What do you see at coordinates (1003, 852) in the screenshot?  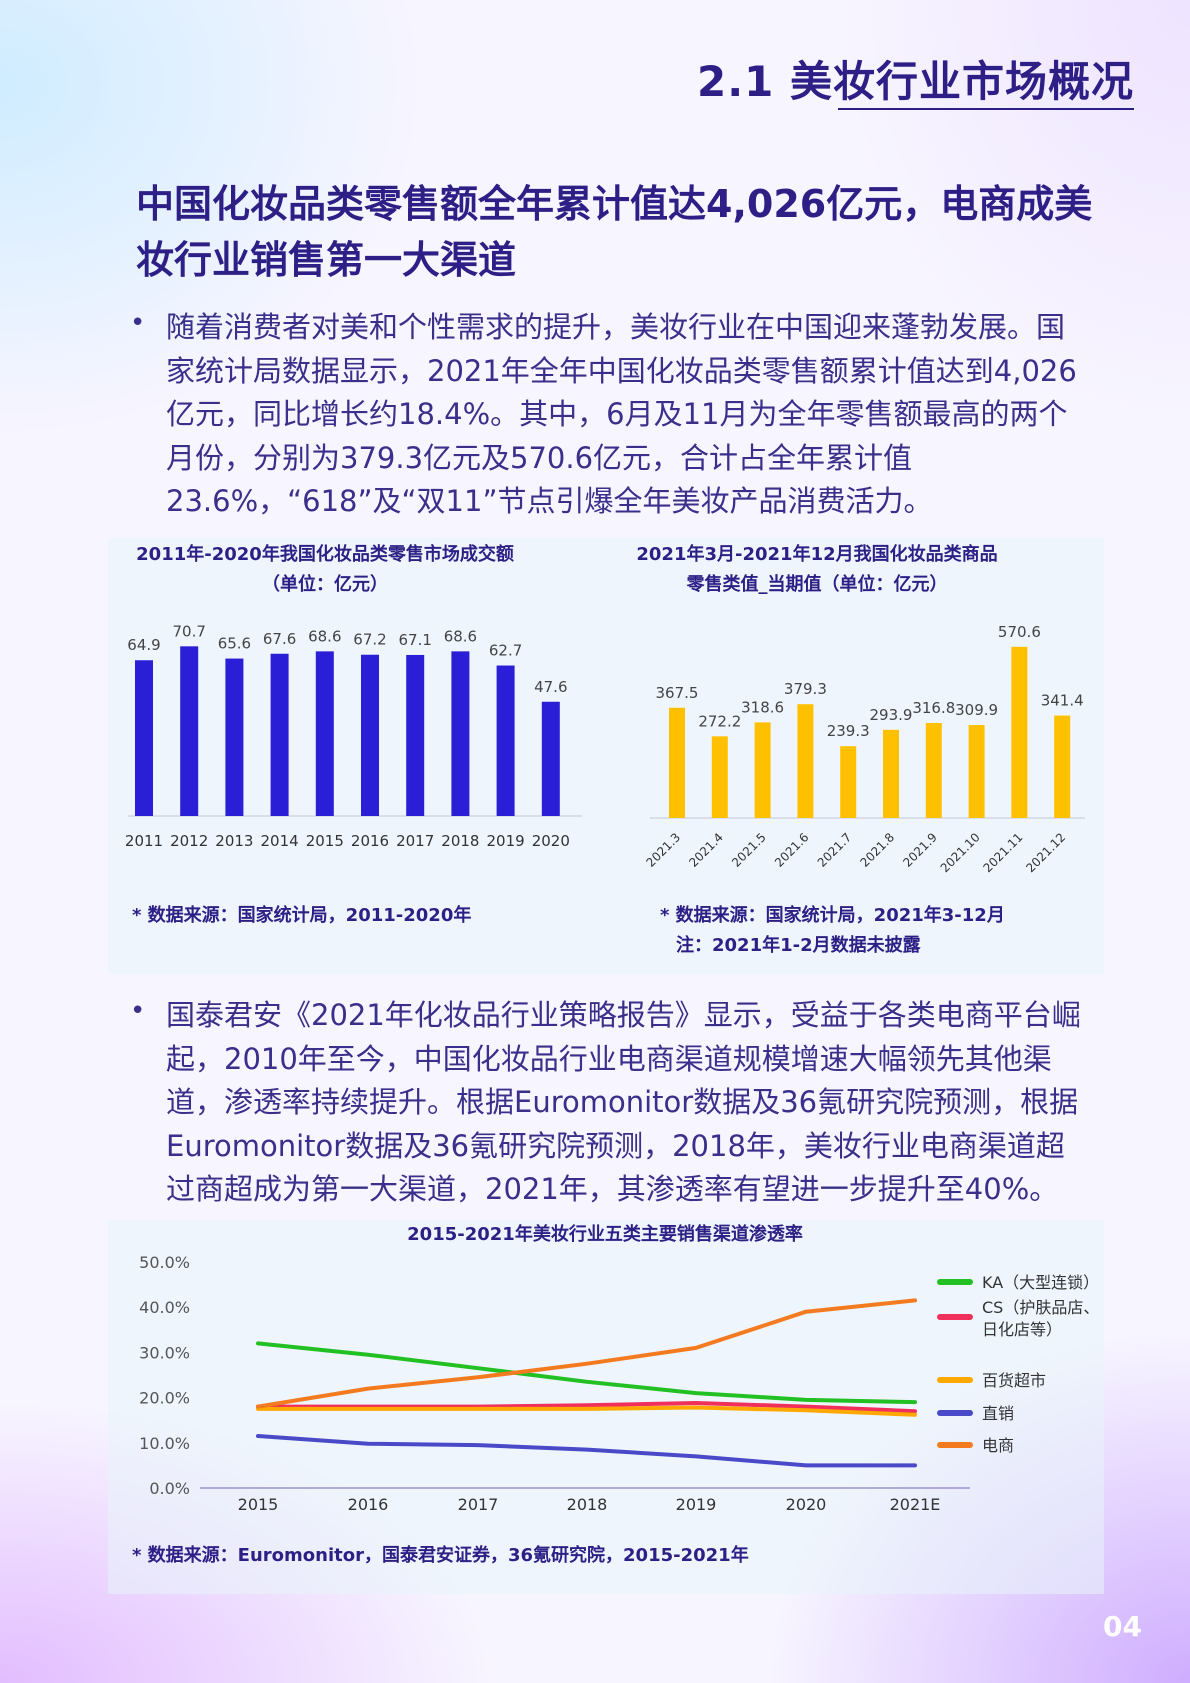 I see `chart2-x-tick-label: 2021.11` at bounding box center [1003, 852].